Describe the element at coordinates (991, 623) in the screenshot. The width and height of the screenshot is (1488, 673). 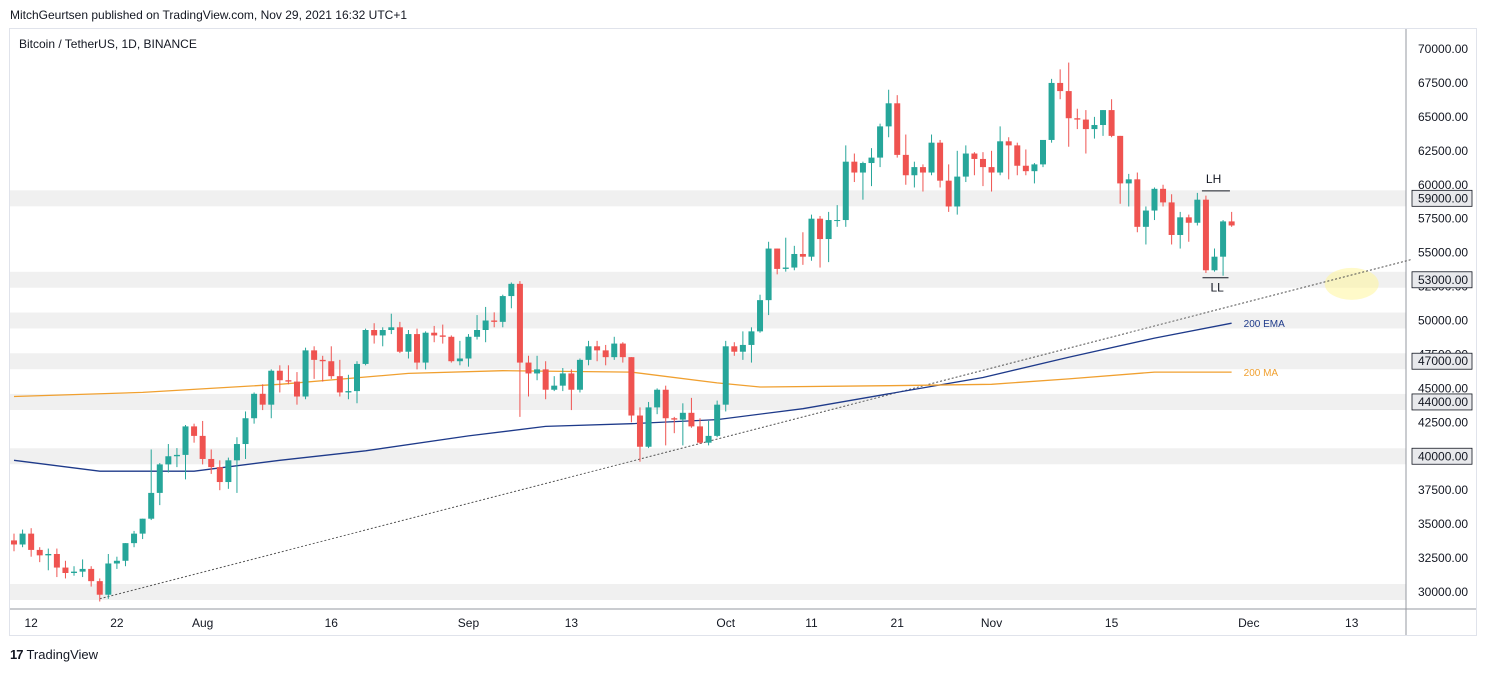
I see `x-tick-label: Nov` at that location.